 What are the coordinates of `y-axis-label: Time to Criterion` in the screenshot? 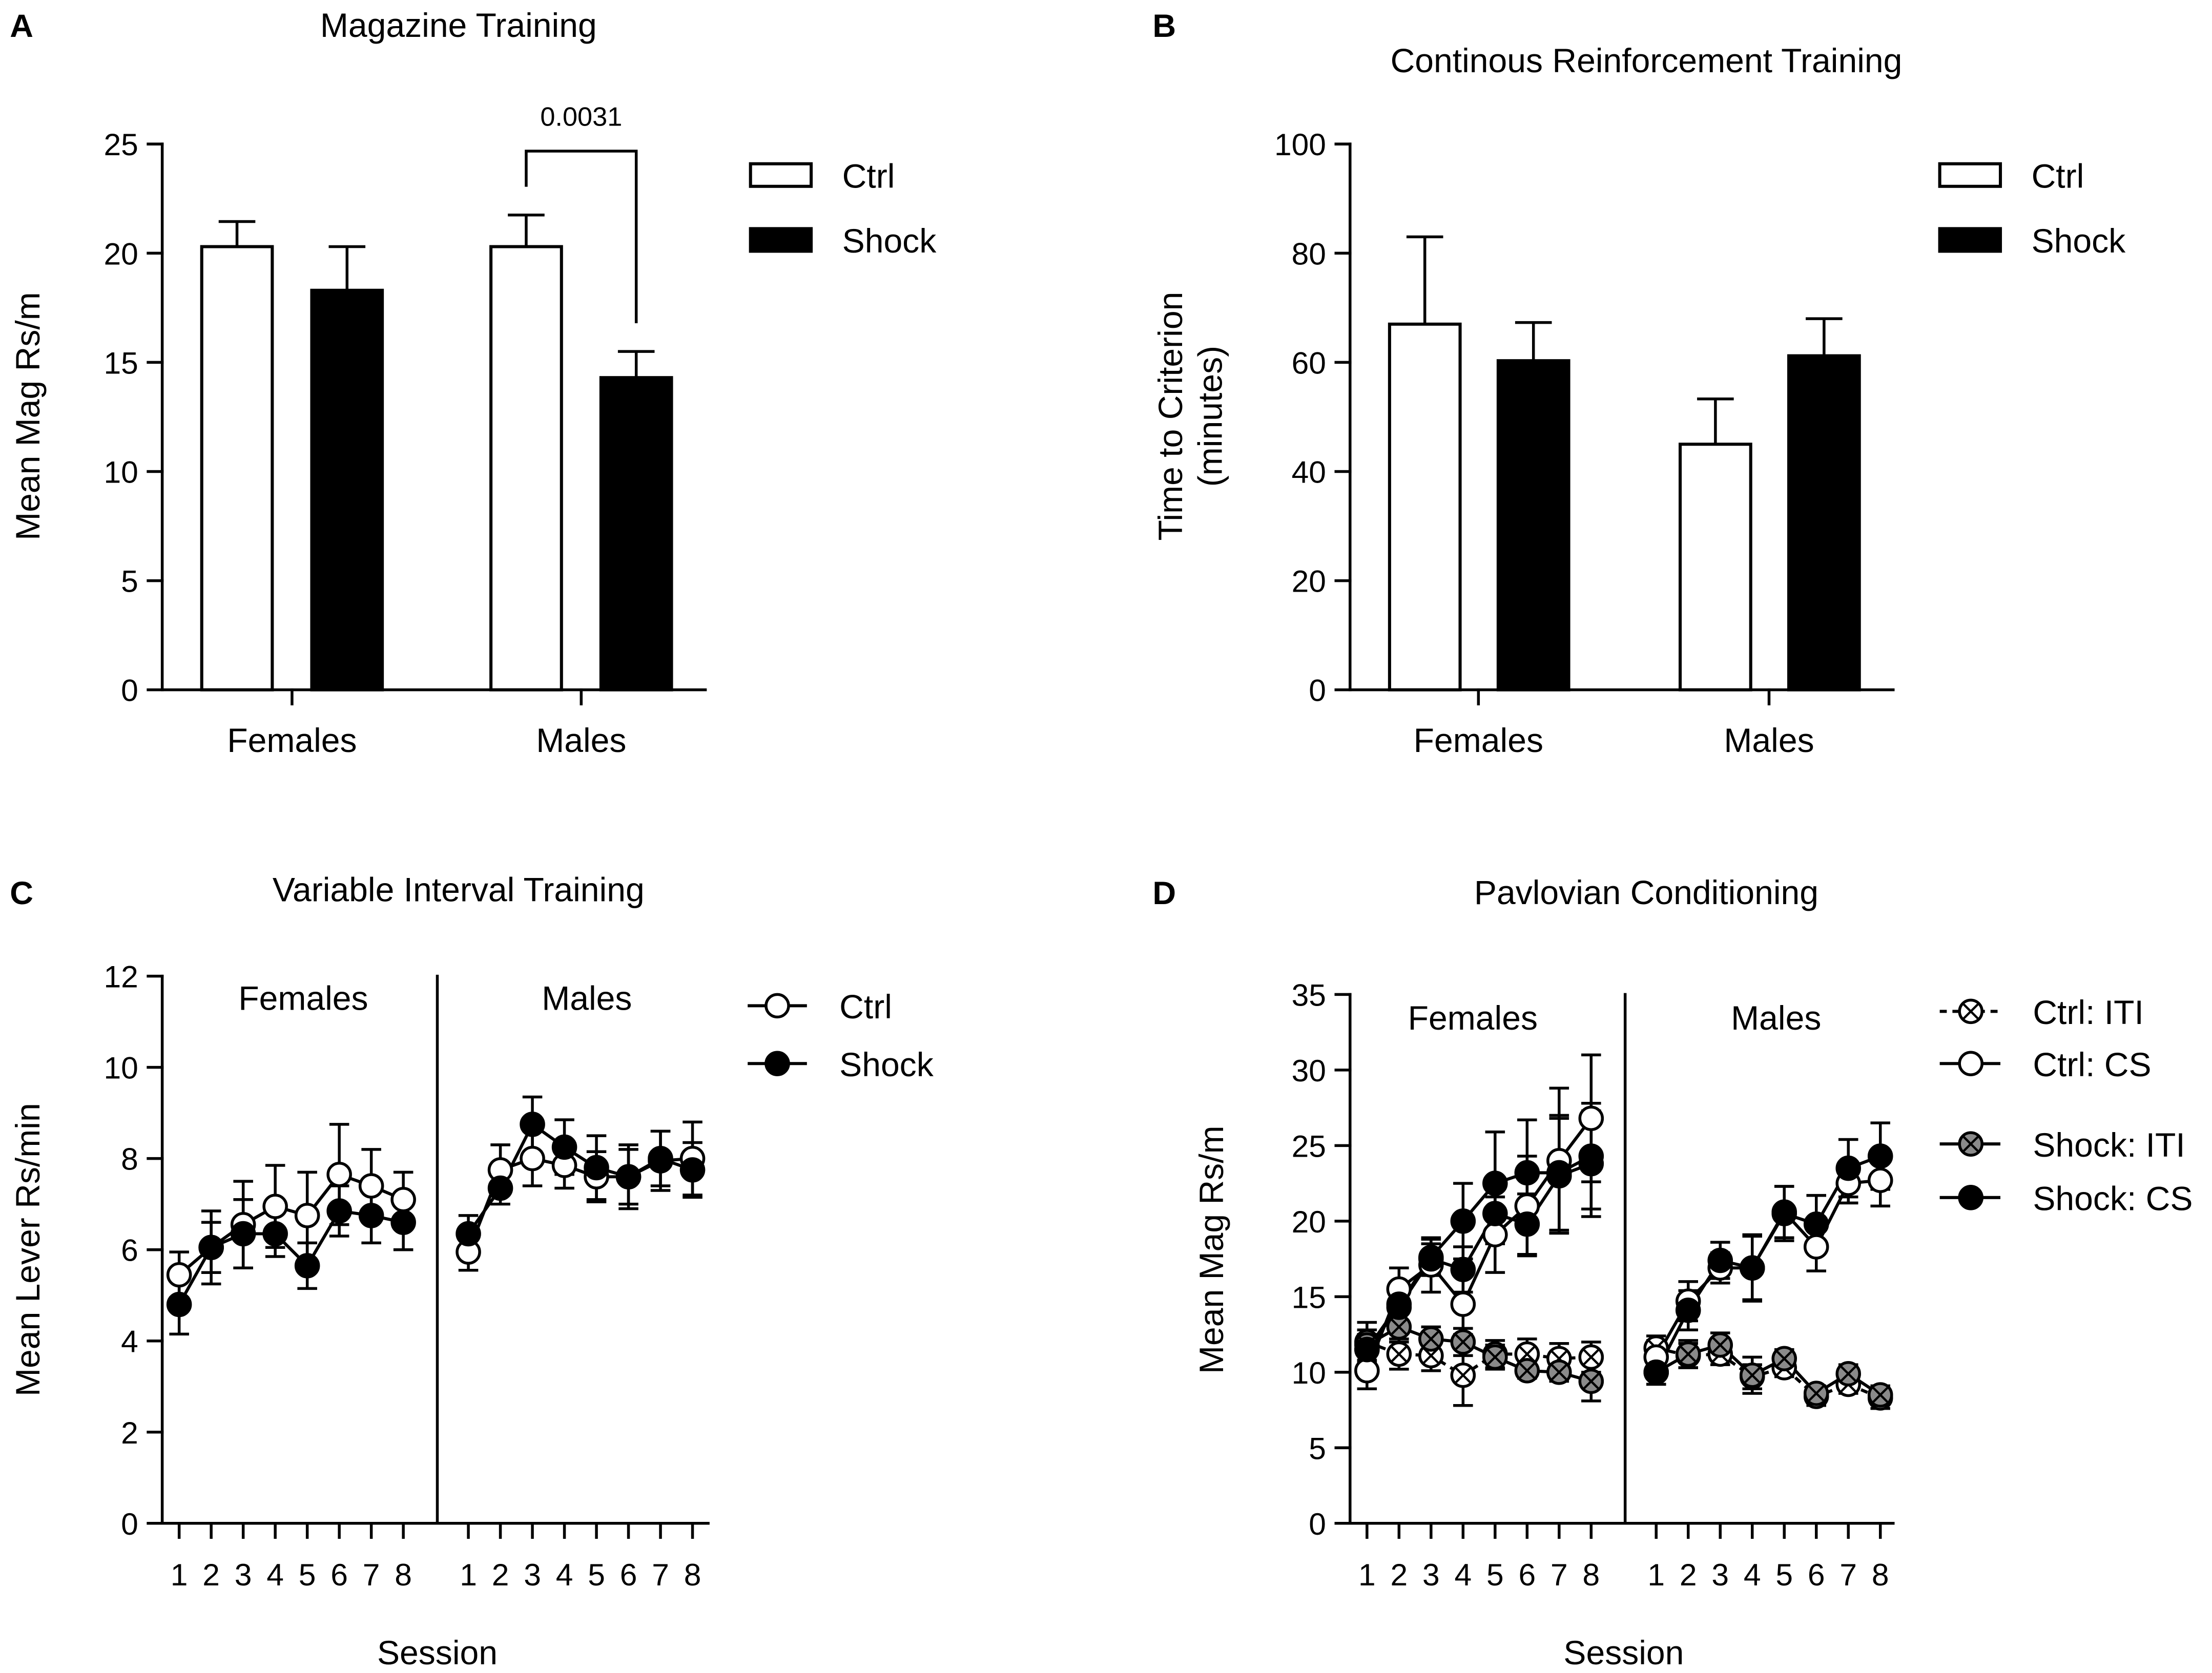 It's located at (1171, 417).